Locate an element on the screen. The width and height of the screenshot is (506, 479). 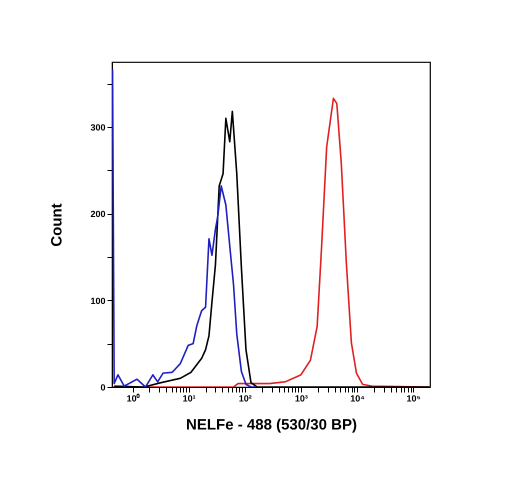
y-tick-label: 300 is located at coordinates (98, 127).